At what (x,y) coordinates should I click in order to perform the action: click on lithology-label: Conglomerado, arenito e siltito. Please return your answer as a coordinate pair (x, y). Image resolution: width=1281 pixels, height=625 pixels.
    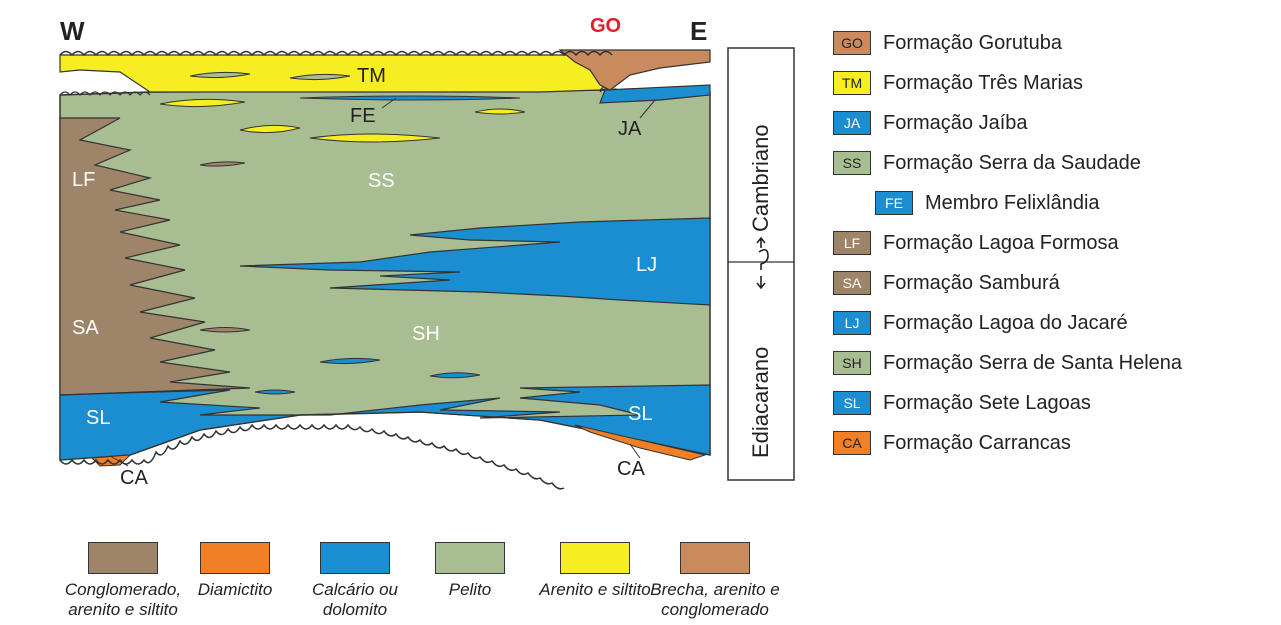
    Looking at the image, I should click on (123, 599).